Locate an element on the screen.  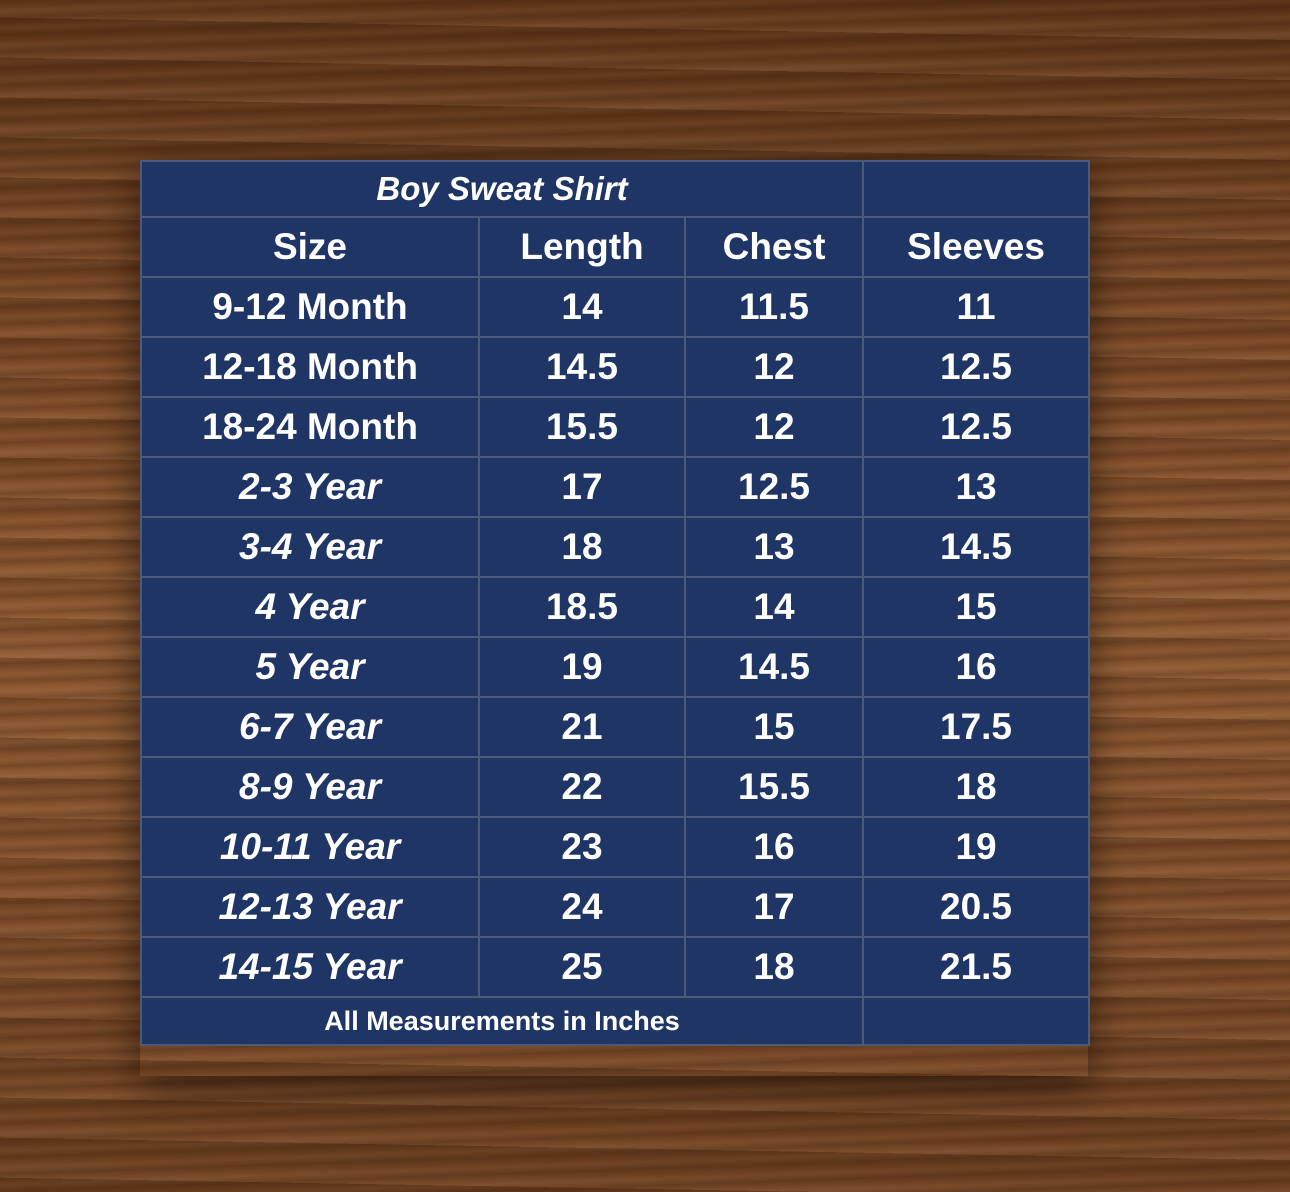
cell-size: 14-15 Year is located at coordinates (310, 967).